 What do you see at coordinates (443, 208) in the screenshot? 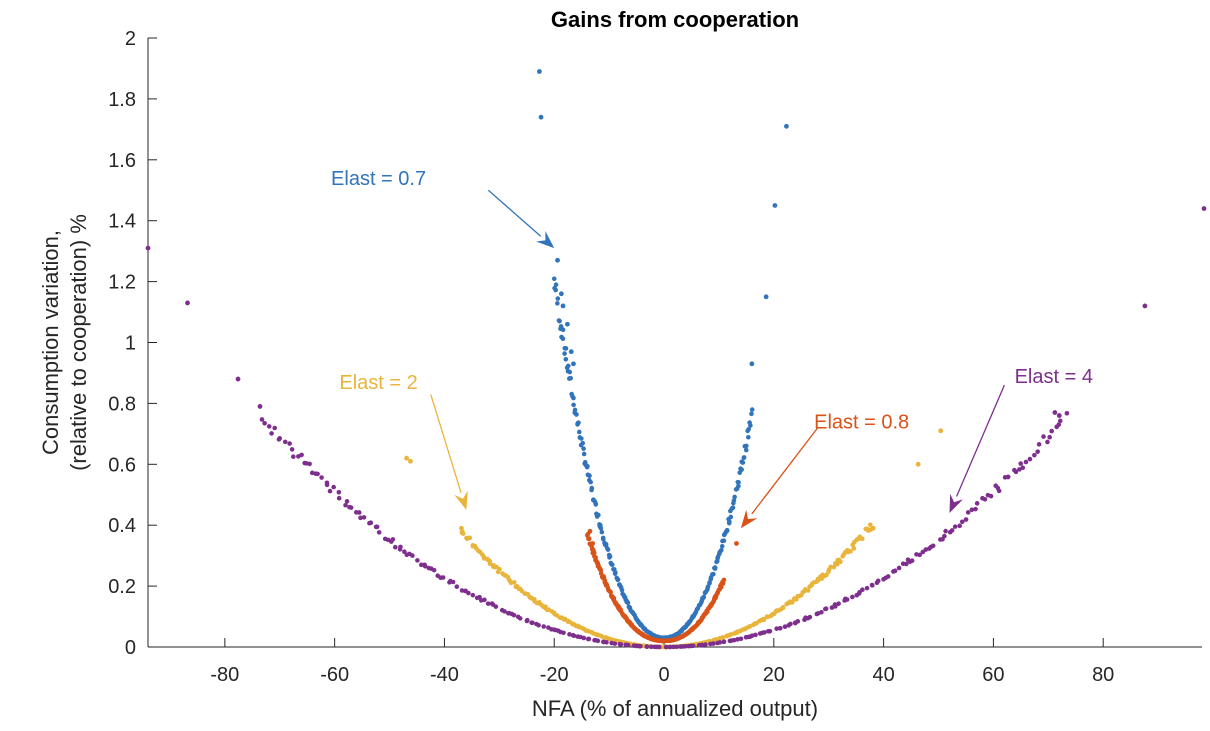
I see `annotation-1: Elast = 0.7` at bounding box center [443, 208].